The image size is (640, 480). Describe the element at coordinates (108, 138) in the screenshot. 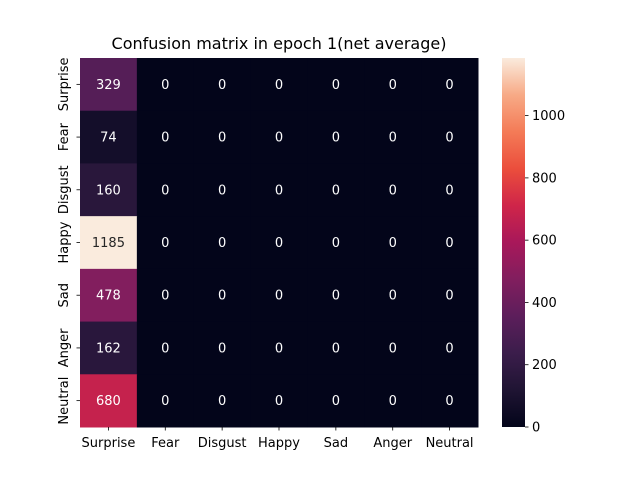

I see `cell-value-label: 74` at that location.